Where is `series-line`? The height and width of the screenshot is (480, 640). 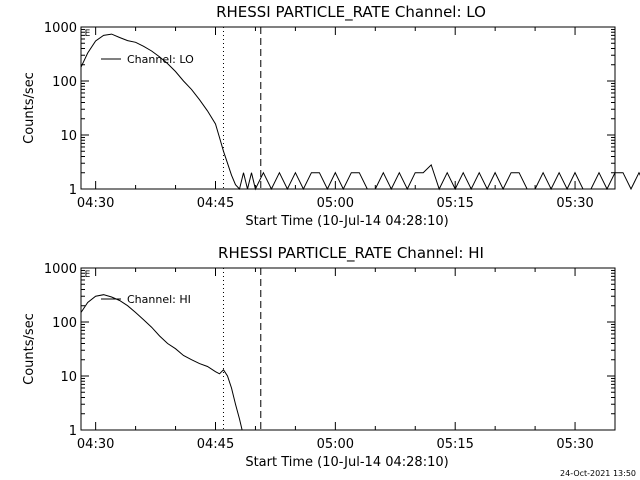 series-line is located at coordinates (161, 362).